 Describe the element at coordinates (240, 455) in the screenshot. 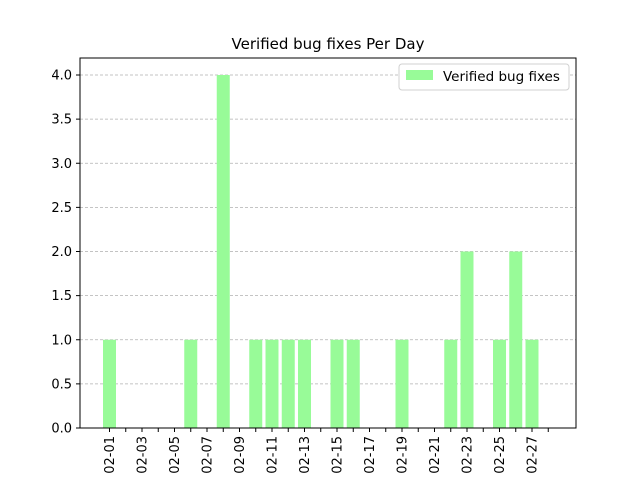

I see `x-tick-label: 02-09` at that location.